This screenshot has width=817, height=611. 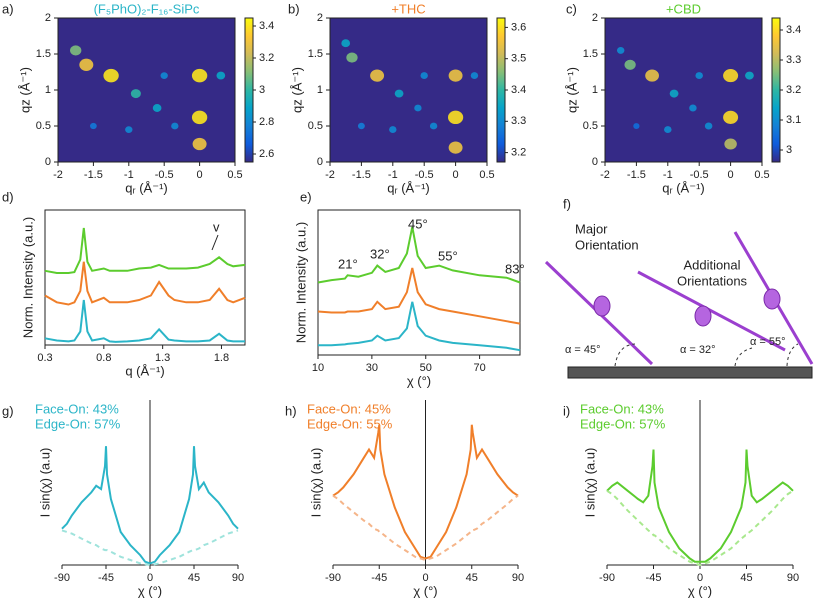 I want to click on annotation: Face-On: 43%, so click(x=77, y=408).